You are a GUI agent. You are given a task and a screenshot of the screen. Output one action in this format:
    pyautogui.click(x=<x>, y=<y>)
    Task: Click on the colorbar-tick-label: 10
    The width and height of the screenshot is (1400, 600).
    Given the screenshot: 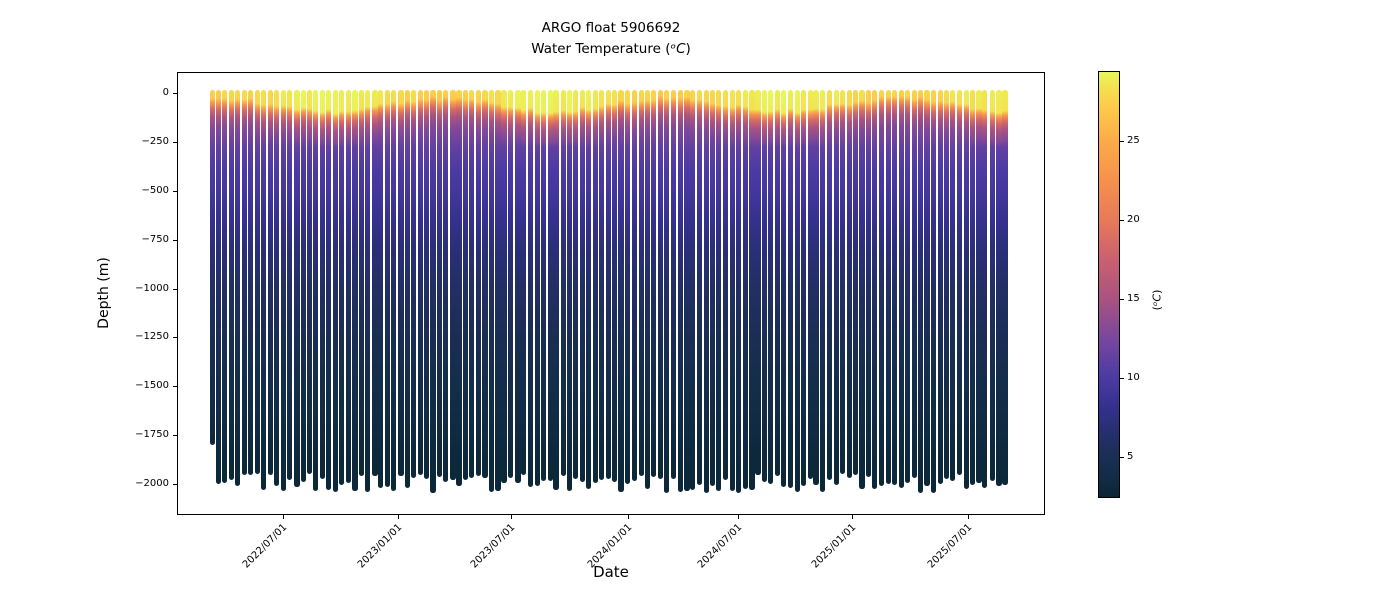 What is the action you would take?
    pyautogui.click(x=1133, y=377)
    